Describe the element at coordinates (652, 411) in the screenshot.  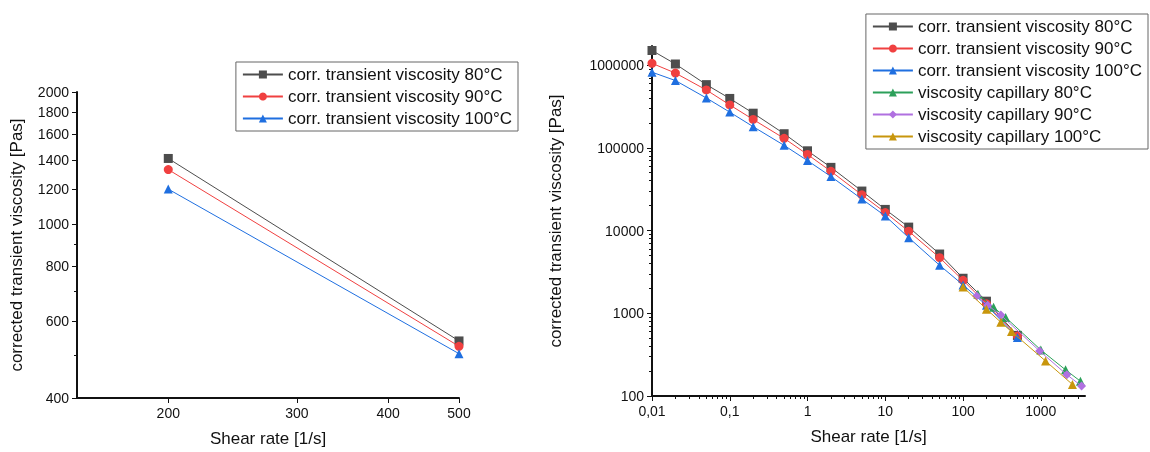
I see `x-tick-label: 0,01` at that location.